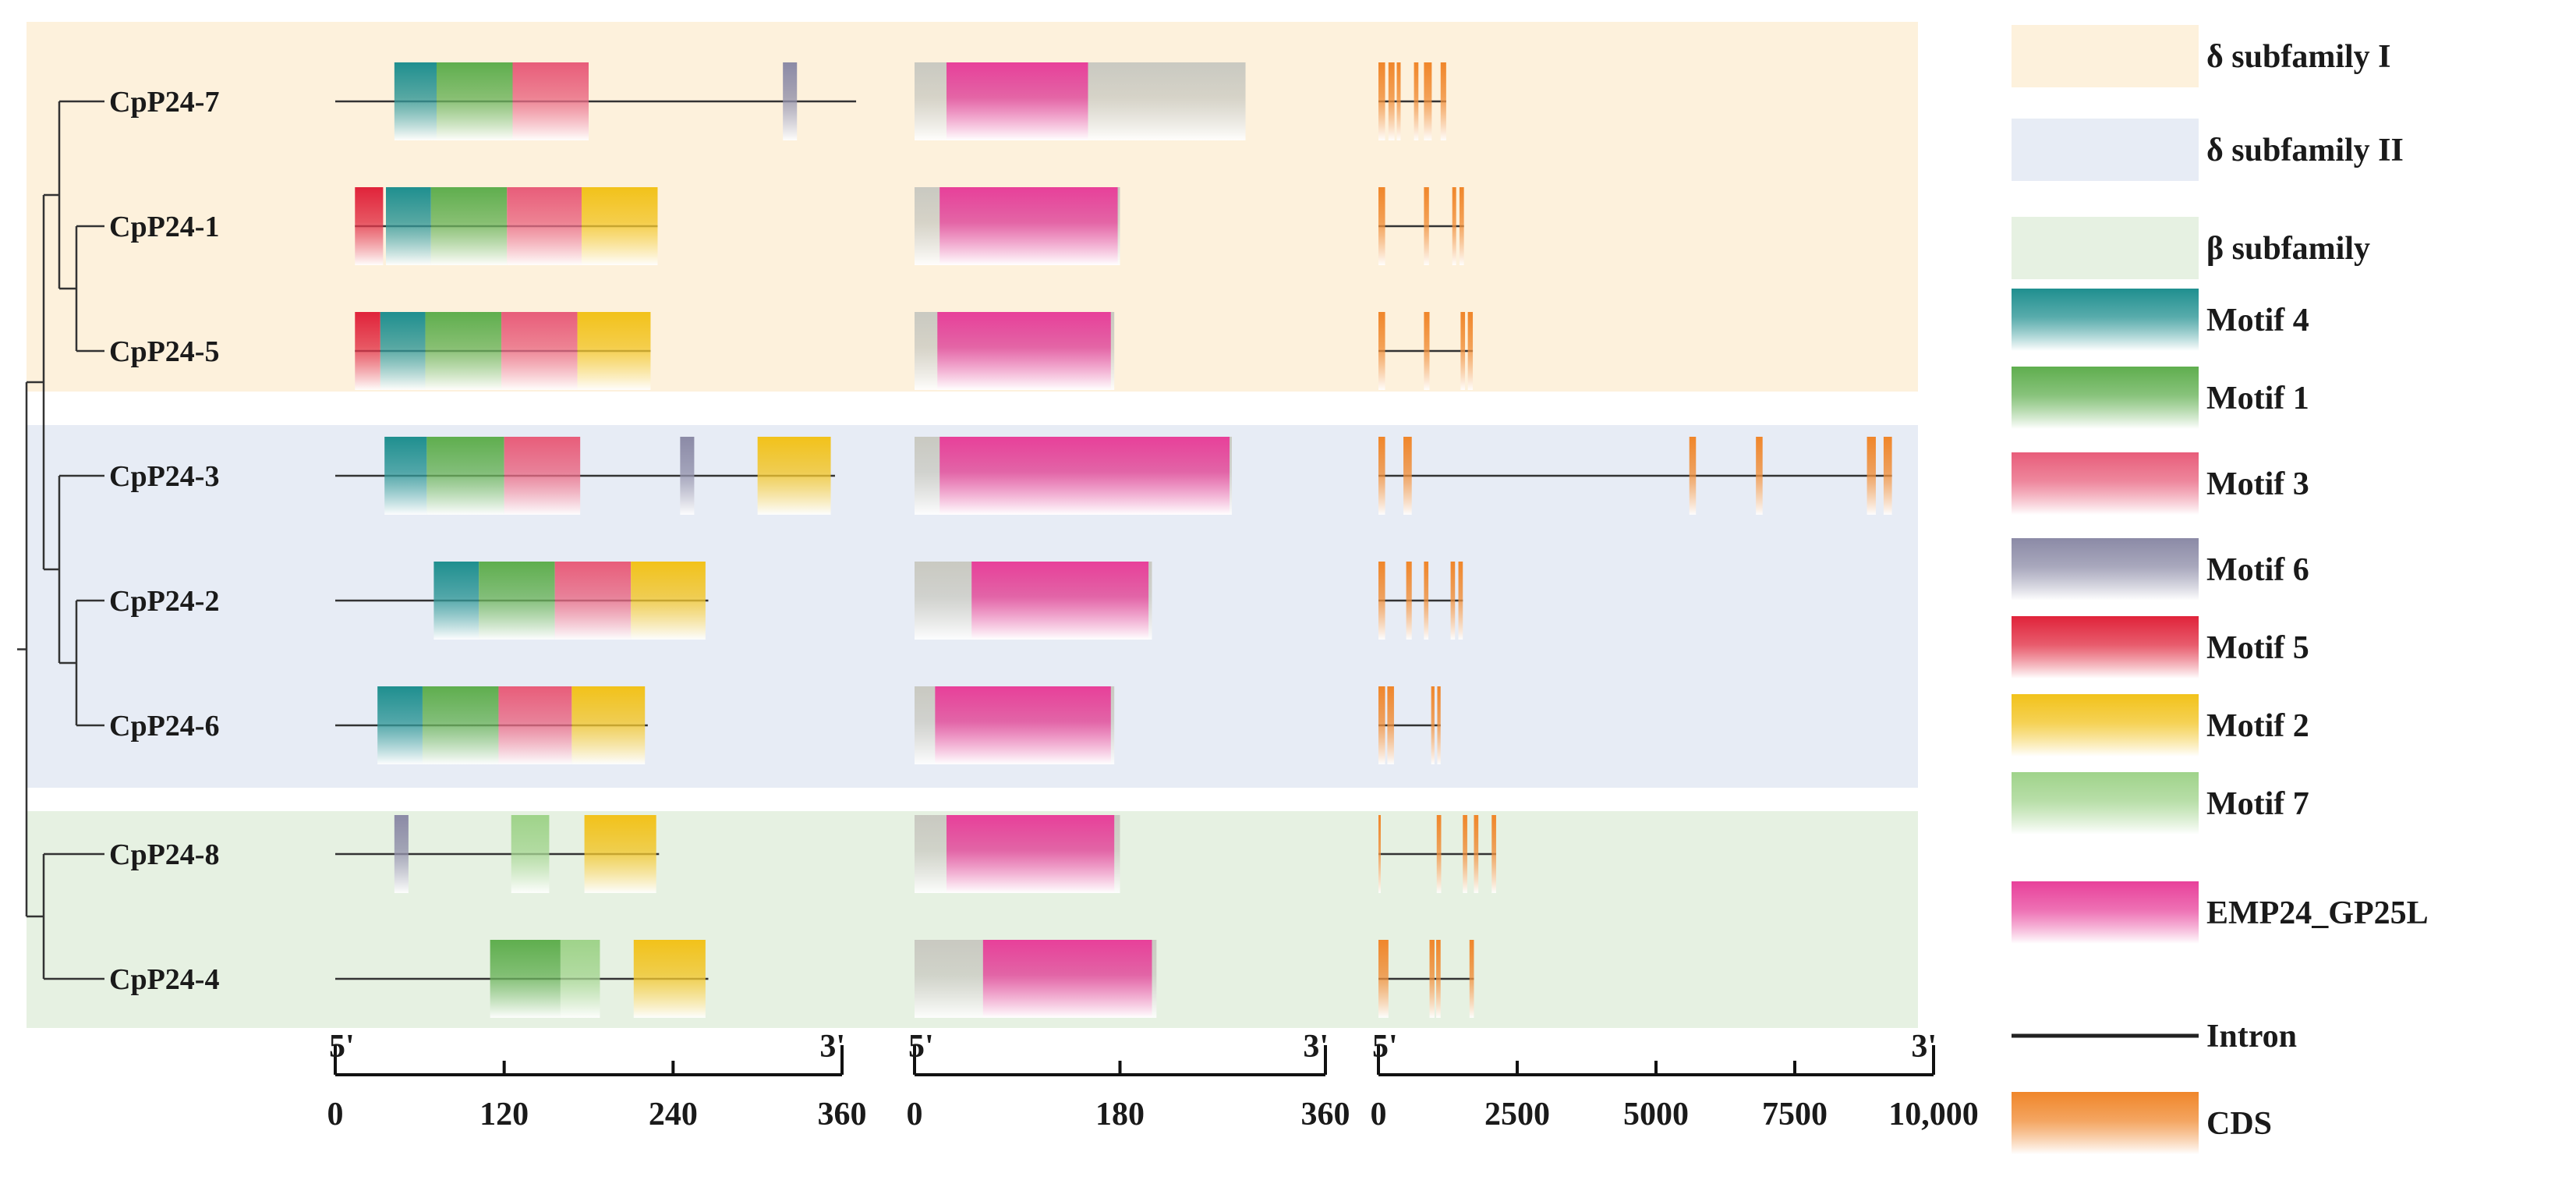 The width and height of the screenshot is (2576, 1198). I want to click on protein-domain-panel, so click(1080, 540).